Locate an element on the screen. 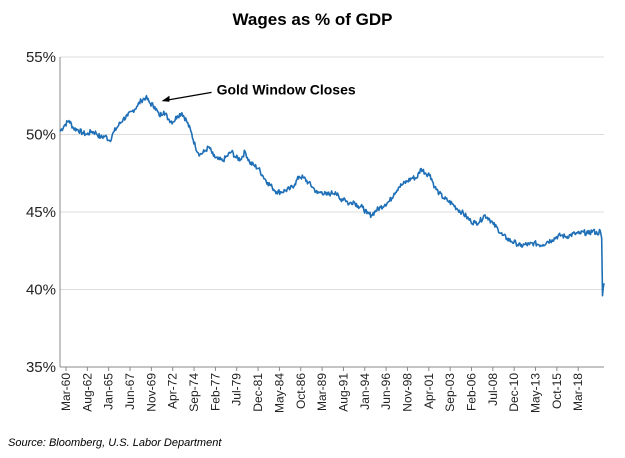 Image resolution: width=625 pixels, height=458 pixels. x-tick-label: Sep-74 is located at coordinates (194, 392).